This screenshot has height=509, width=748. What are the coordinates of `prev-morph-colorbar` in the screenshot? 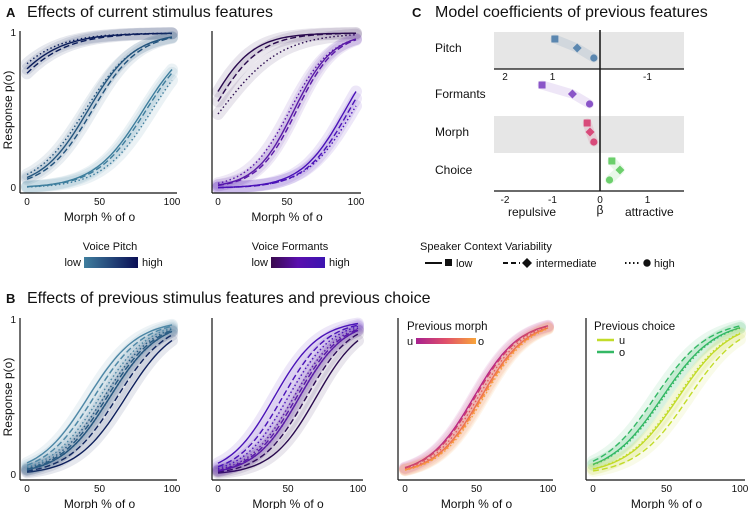 It's located at (446, 341).